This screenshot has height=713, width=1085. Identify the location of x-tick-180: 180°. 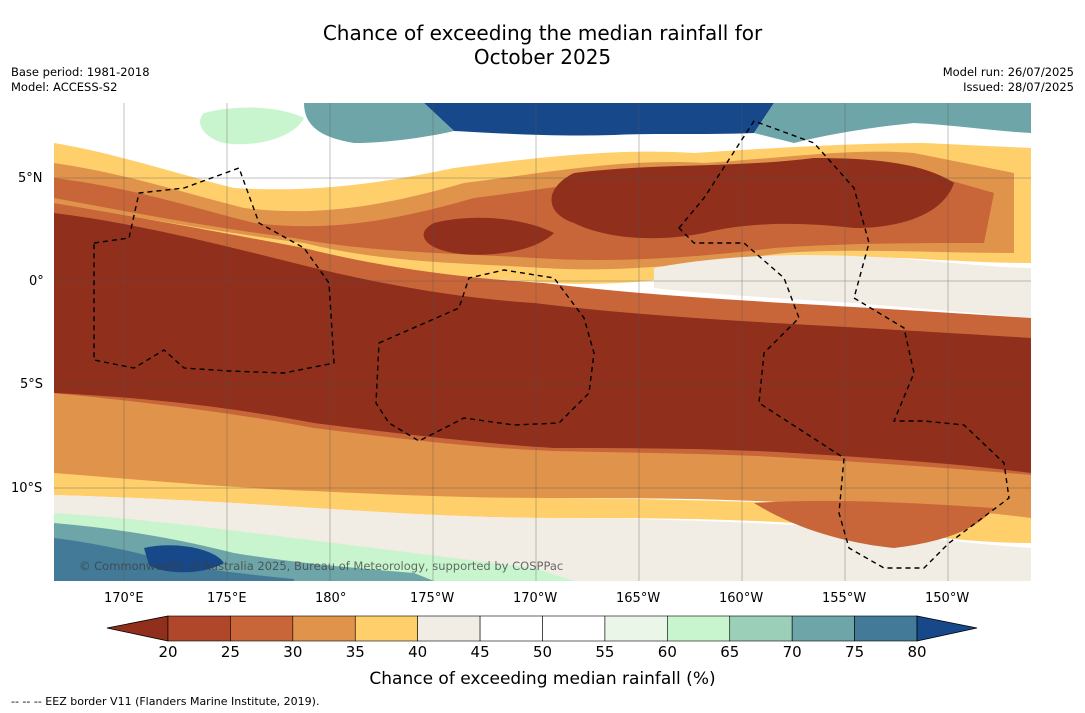
(331, 598).